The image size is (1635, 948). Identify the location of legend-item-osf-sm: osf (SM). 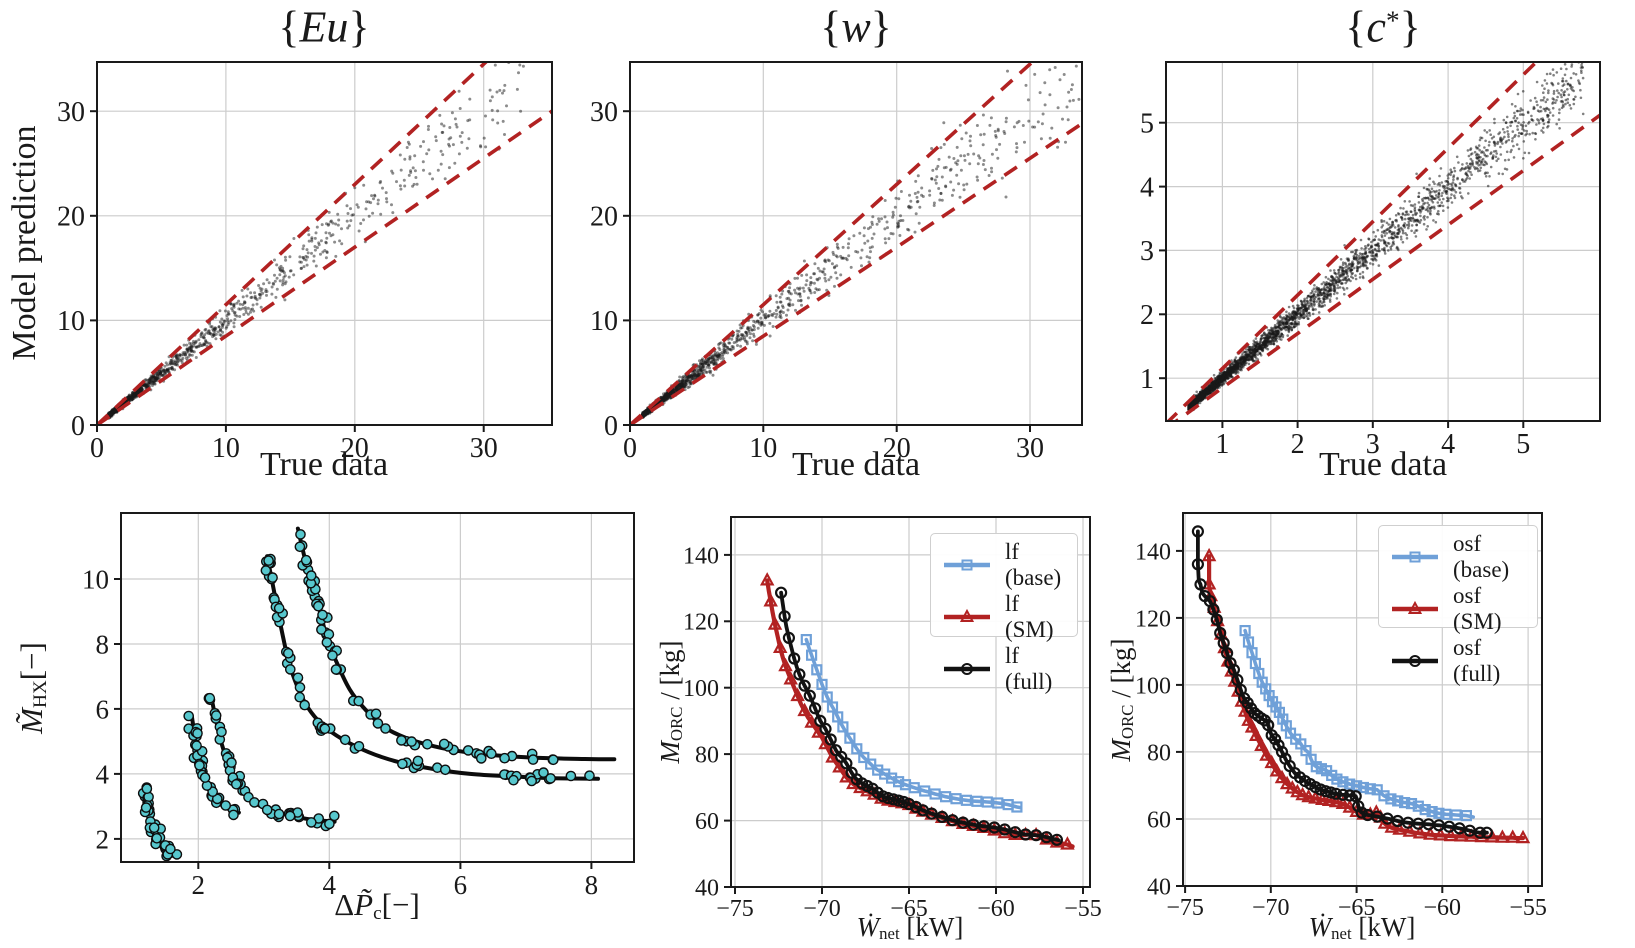
(1458, 609).